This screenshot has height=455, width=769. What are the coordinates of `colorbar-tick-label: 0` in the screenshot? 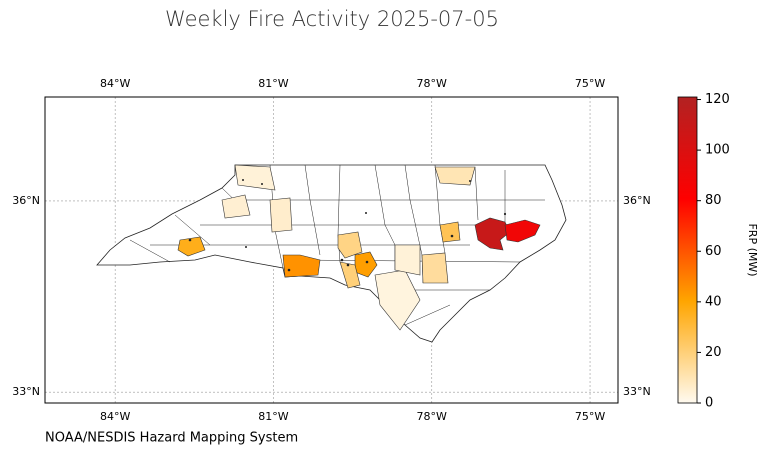 It's located at (709, 403).